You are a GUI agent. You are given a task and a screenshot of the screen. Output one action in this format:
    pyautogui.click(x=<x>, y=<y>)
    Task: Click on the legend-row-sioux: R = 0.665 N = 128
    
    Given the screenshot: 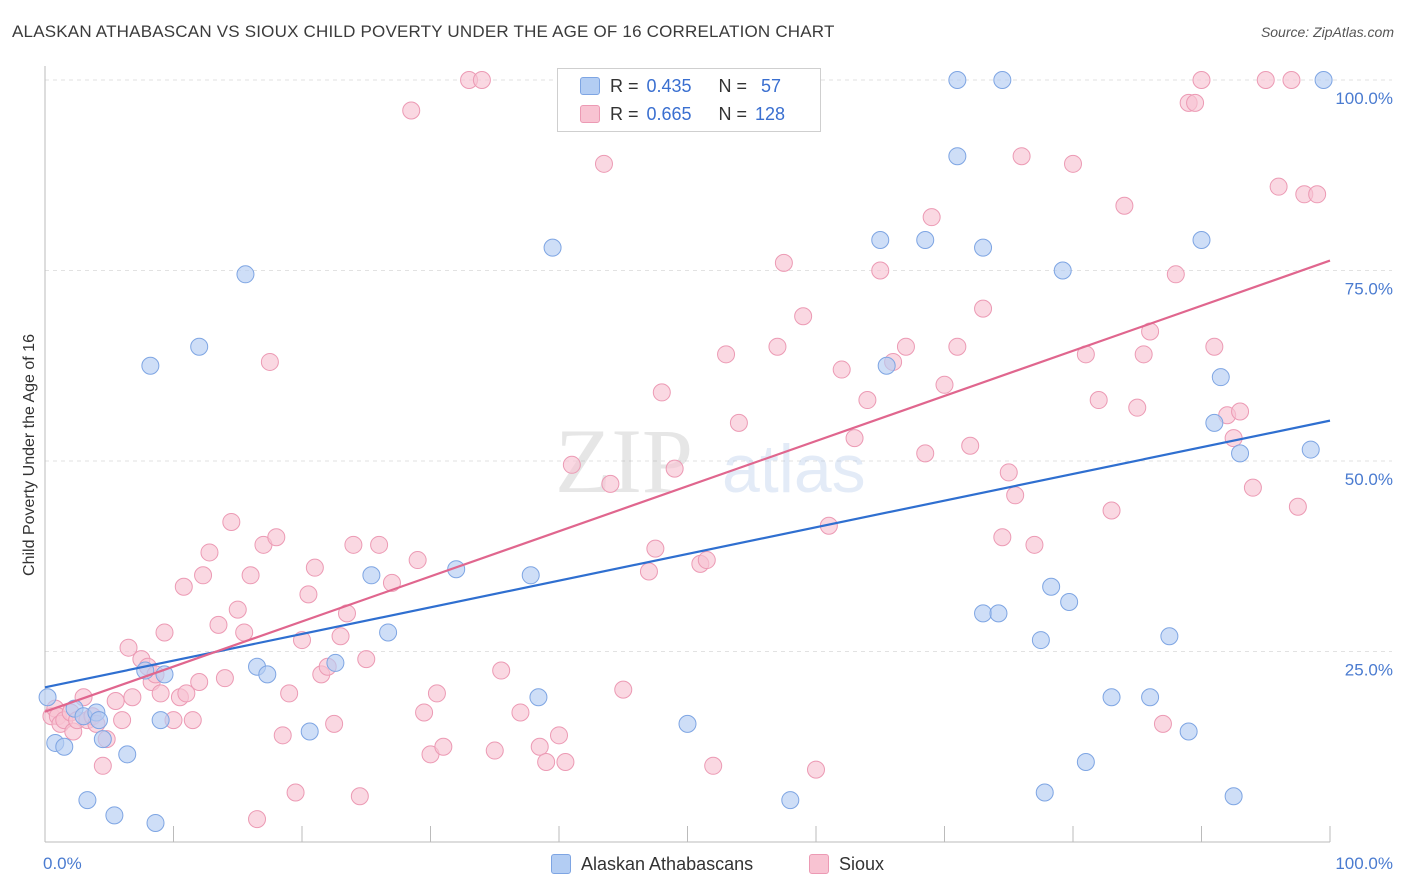 What is the action you would take?
    pyautogui.click(x=682, y=114)
    